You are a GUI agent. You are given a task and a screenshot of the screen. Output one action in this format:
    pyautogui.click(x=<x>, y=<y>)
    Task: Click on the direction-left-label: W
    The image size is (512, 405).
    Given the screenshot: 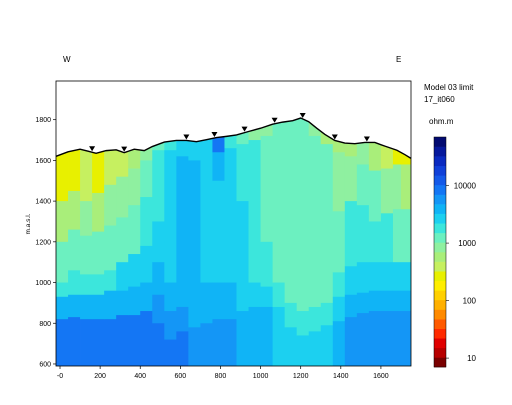 What is the action you would take?
    pyautogui.click(x=67, y=59)
    